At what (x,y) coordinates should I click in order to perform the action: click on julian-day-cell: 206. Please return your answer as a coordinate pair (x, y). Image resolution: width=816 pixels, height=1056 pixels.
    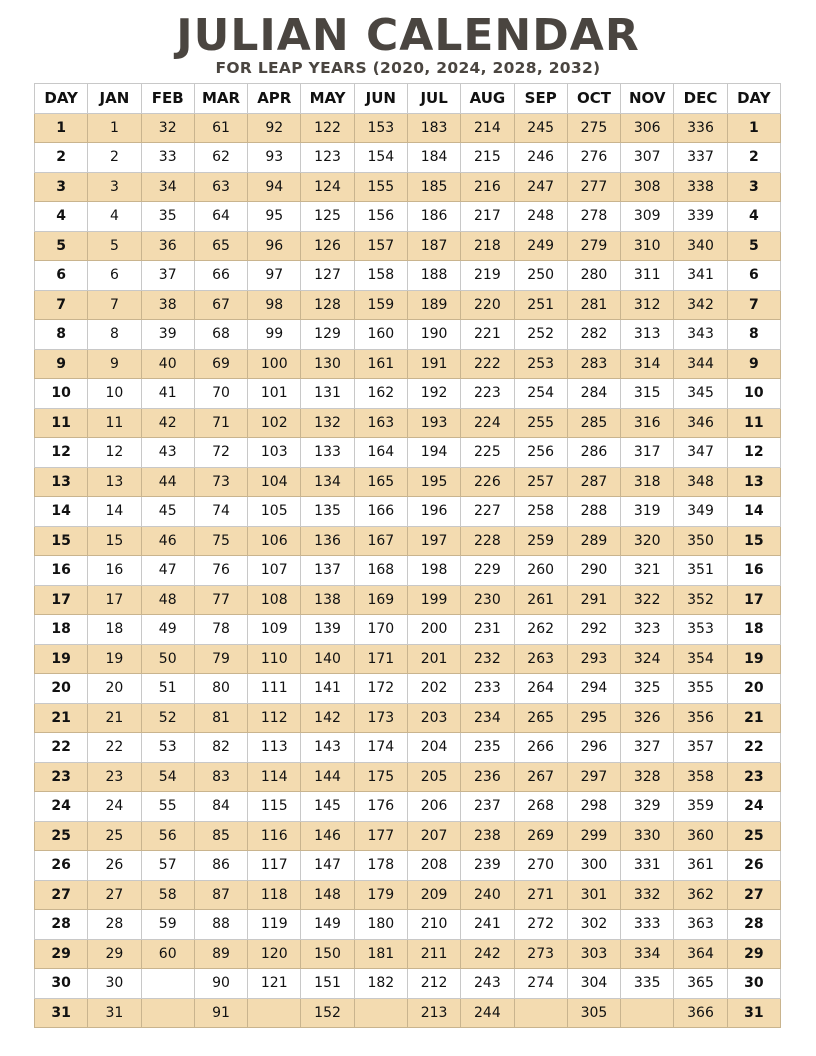
    Looking at the image, I should click on (434, 806).